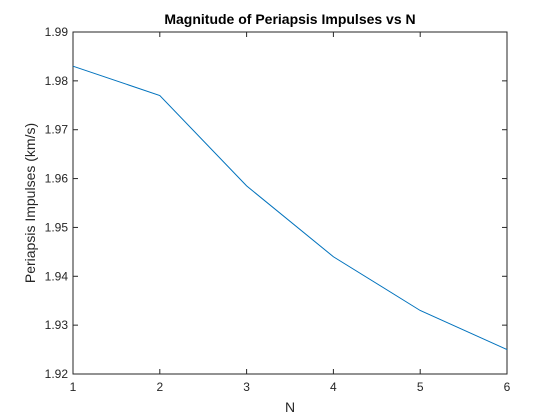 This screenshot has height=420, width=560. What do you see at coordinates (57, 130) in the screenshot?
I see `y-tick-label: 1.97` at bounding box center [57, 130].